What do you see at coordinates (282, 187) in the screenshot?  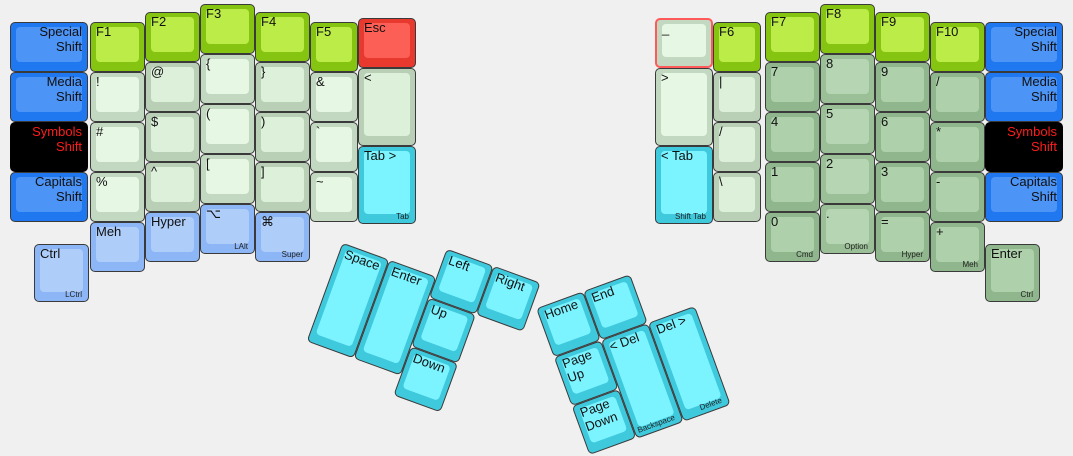 I see `key-left-f4-key: ]` at bounding box center [282, 187].